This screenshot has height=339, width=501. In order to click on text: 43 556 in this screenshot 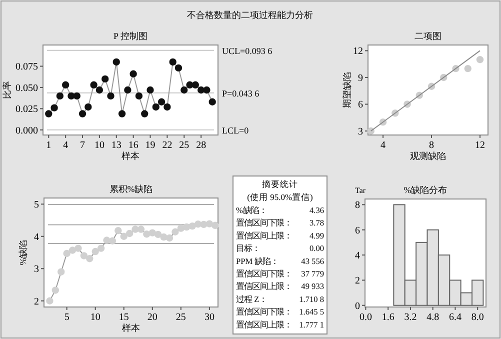, I will do `click(312, 261)`.